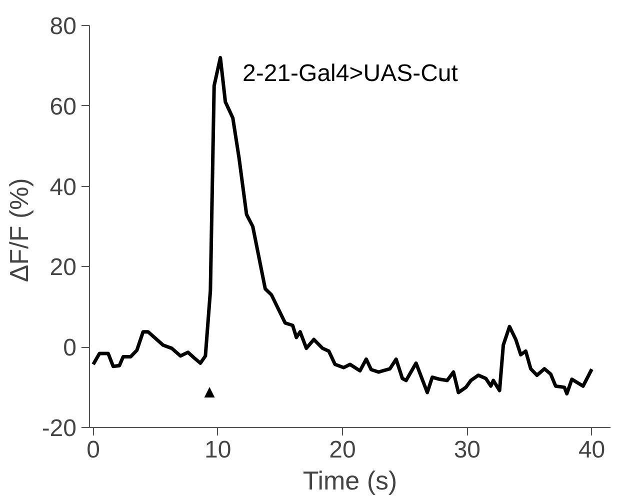 Image resolution: width=644 pixels, height=502 pixels. What do you see at coordinates (63, 187) in the screenshot?
I see `y-tick-label: 40` at bounding box center [63, 187].